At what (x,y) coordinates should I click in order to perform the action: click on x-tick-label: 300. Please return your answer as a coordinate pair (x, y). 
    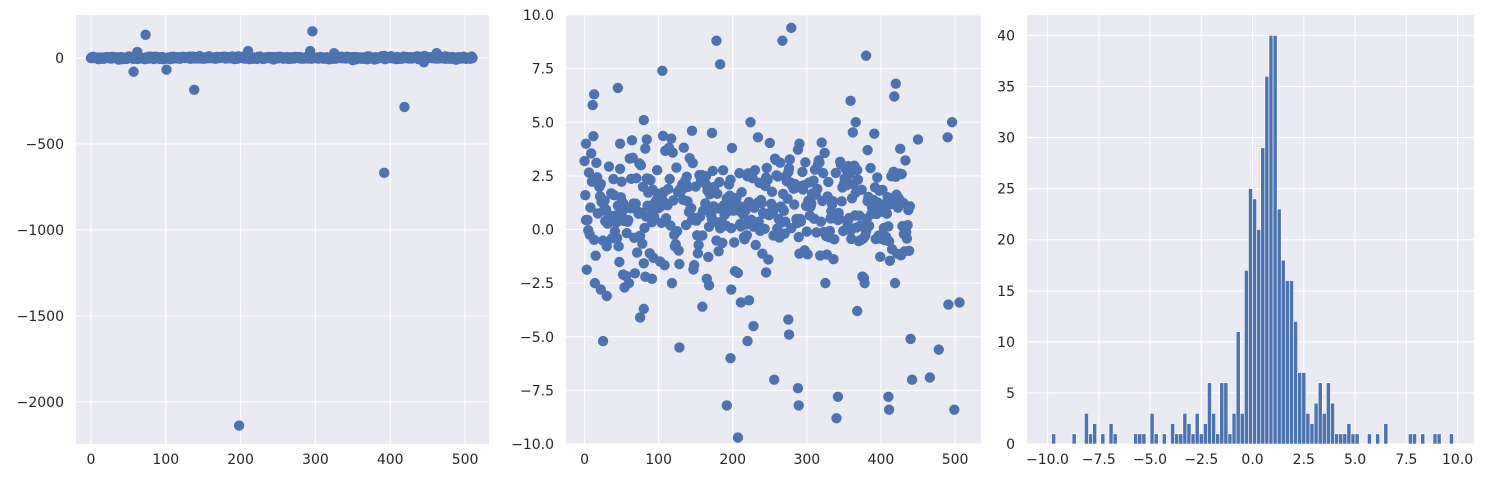
    Looking at the image, I should click on (315, 460).